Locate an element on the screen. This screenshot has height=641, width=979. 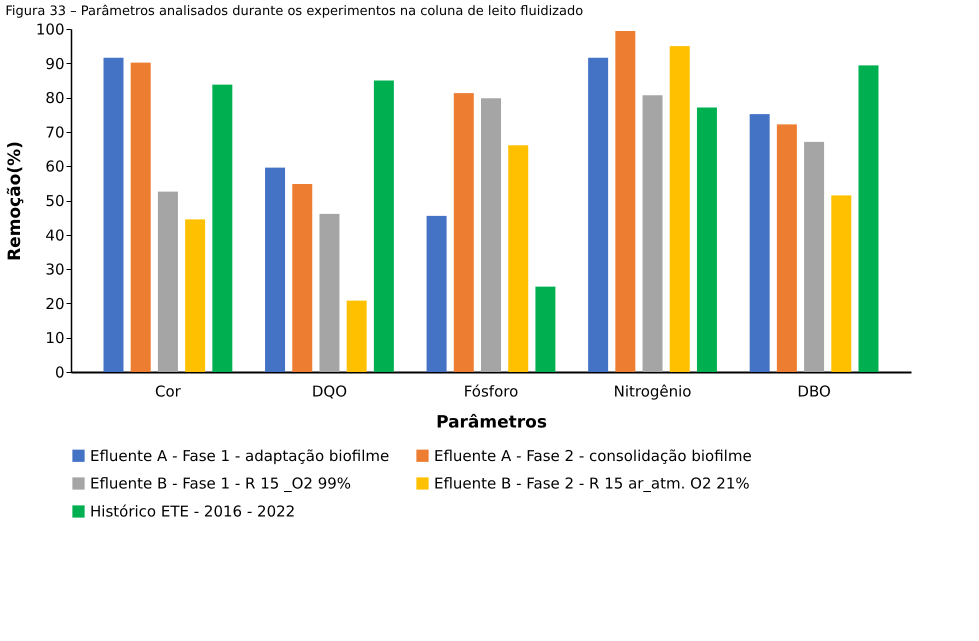
y-tick-label: 10 is located at coordinates (54, 338).